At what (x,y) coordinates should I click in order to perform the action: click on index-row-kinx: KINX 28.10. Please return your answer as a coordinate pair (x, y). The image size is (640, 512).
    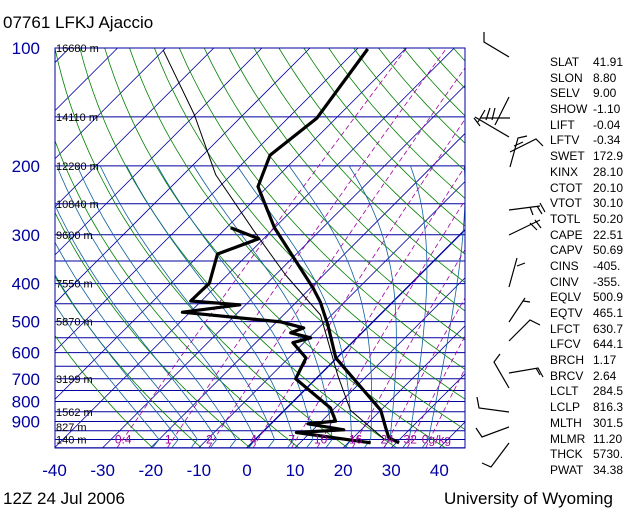
    Looking at the image, I should click on (586, 173).